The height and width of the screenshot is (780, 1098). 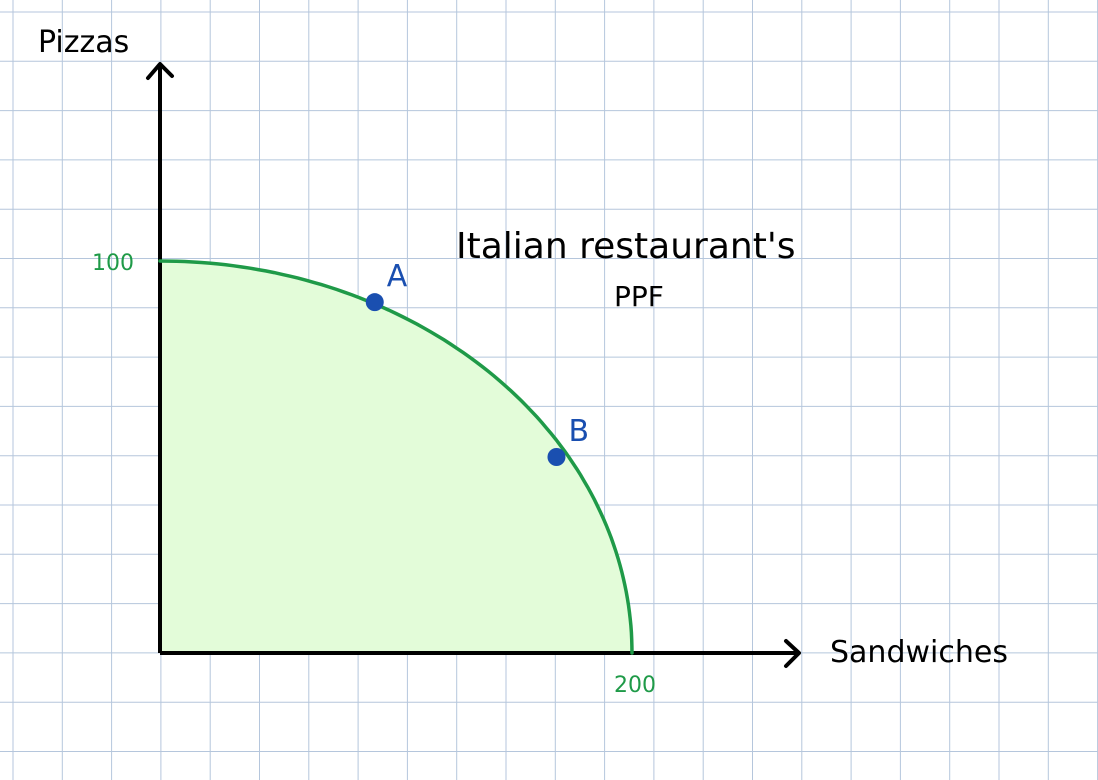 What do you see at coordinates (556, 457) in the screenshot?
I see `point-b` at bounding box center [556, 457].